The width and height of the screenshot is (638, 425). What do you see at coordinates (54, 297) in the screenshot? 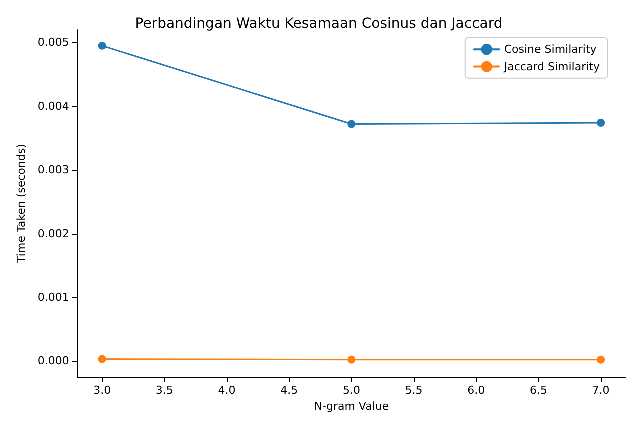
I see `y-tick-label: 0.001` at bounding box center [54, 297].